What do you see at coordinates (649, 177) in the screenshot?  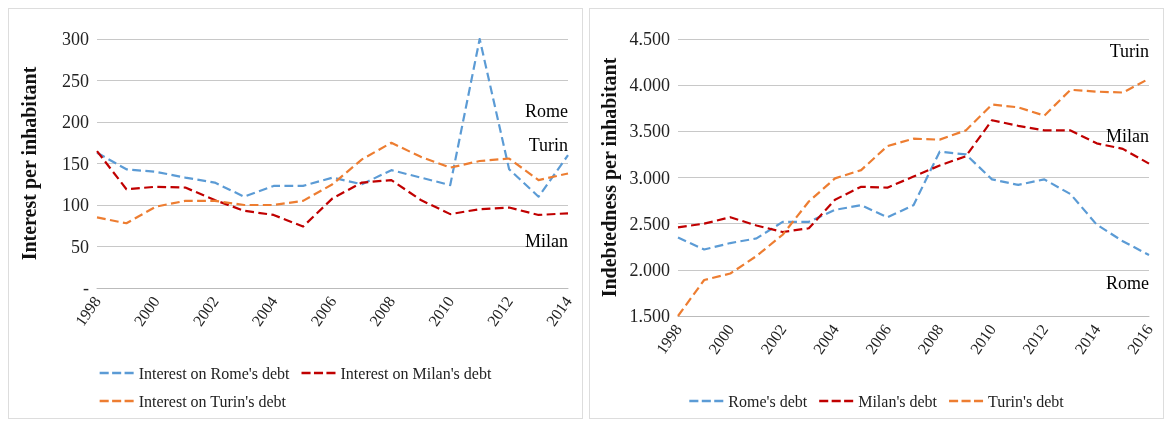 I see `y-tick-label: 3.000` at bounding box center [649, 177].